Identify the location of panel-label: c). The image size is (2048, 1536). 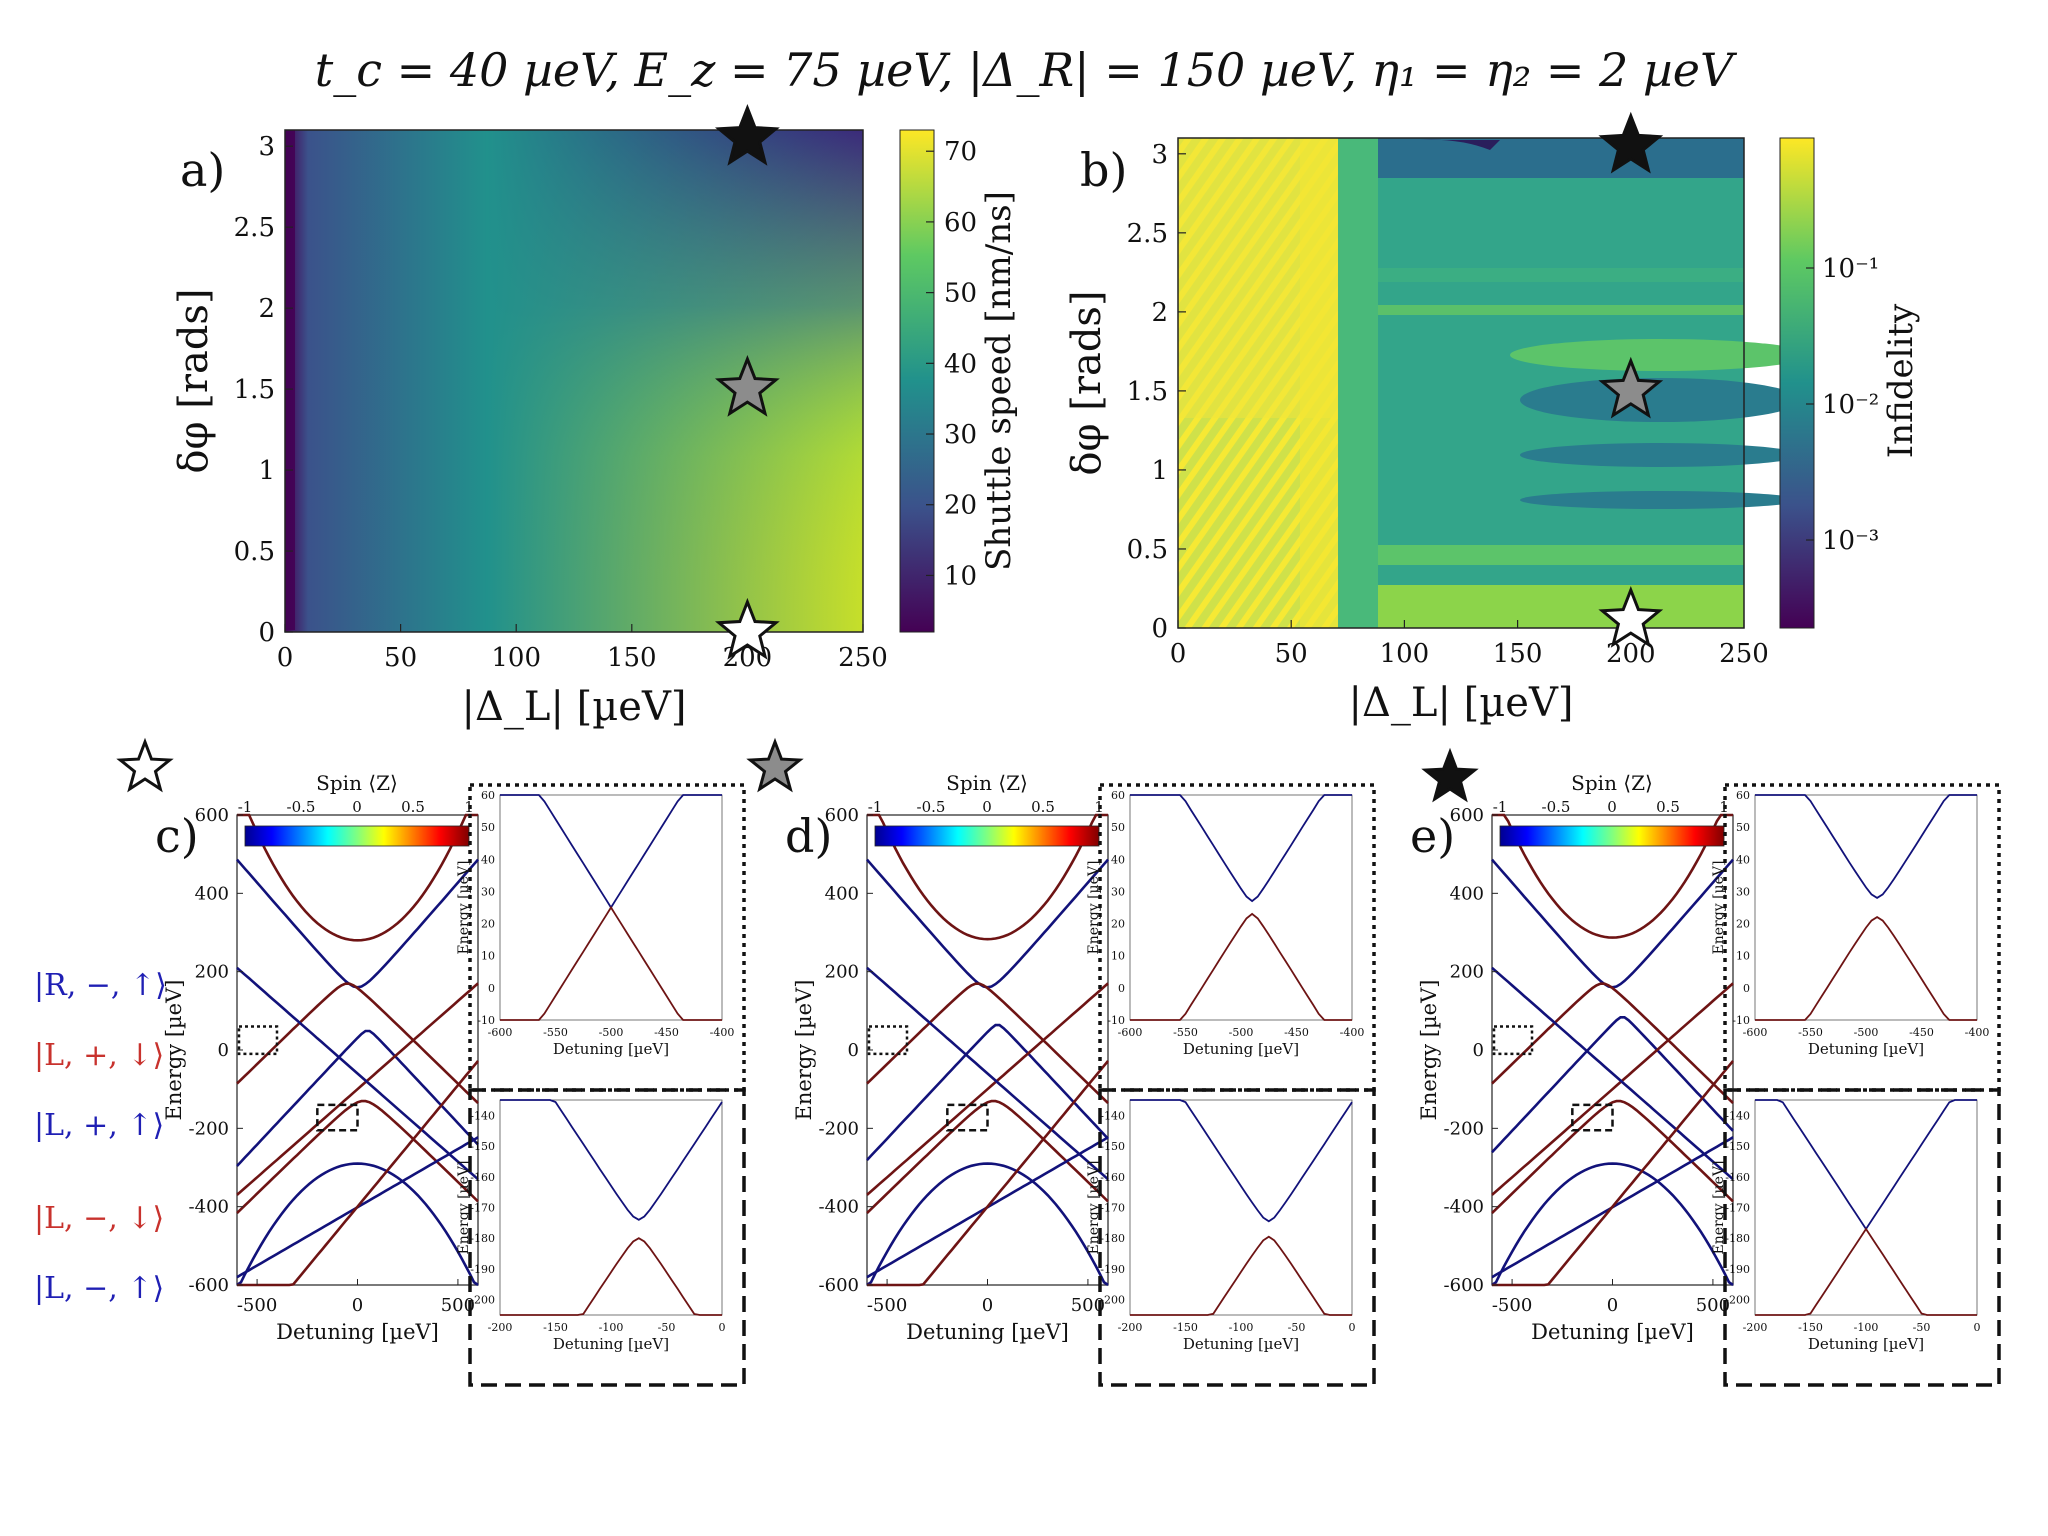
(177, 836).